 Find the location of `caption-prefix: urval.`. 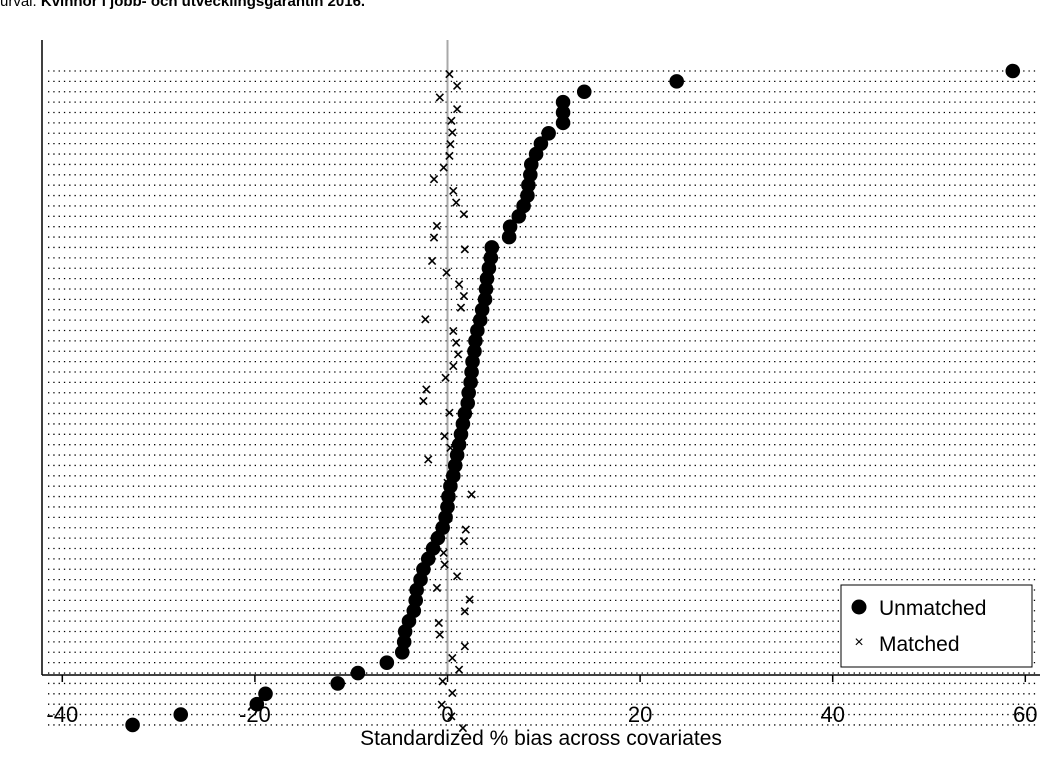

caption-prefix: urval. is located at coordinates (18, 5).